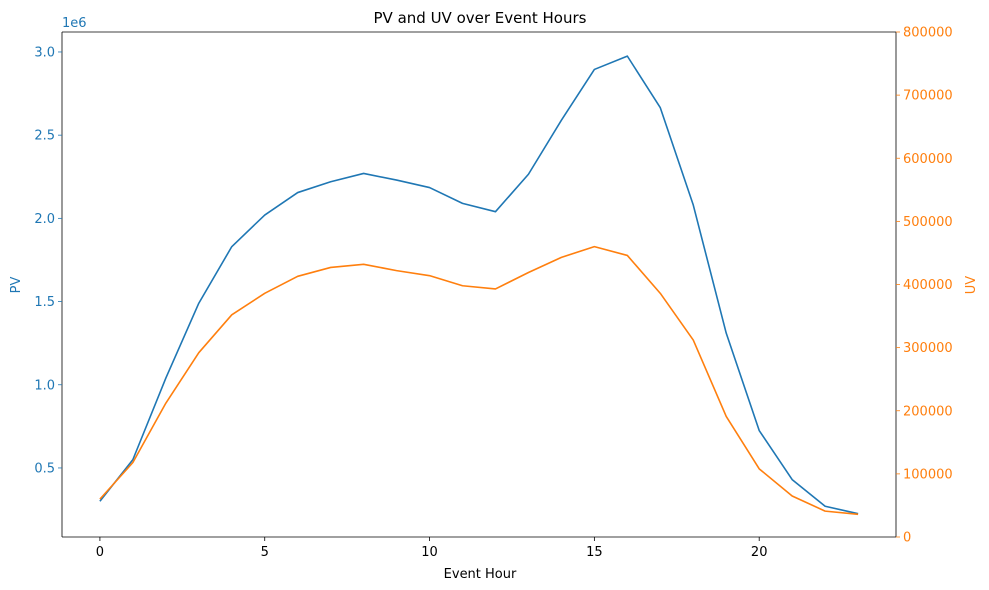 The width and height of the screenshot is (989, 590). What do you see at coordinates (480, 574) in the screenshot?
I see `x-axis-label: Event Hour` at bounding box center [480, 574].